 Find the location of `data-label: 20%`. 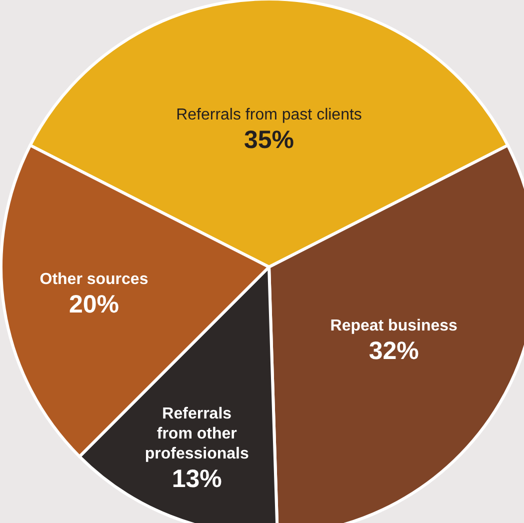

data-label: 20% is located at coordinates (94, 304).